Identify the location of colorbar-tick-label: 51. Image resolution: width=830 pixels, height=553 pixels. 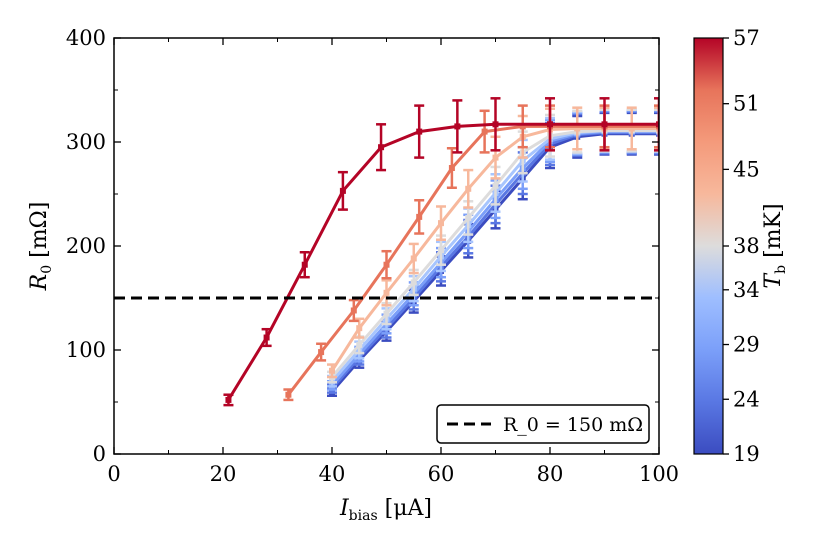
(746, 104).